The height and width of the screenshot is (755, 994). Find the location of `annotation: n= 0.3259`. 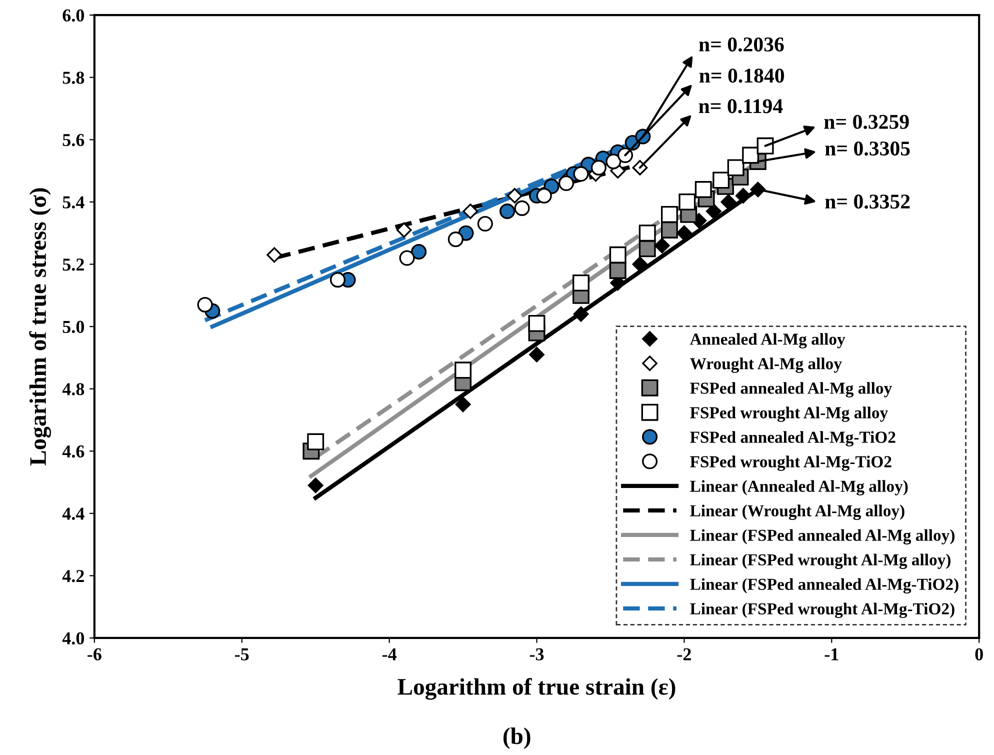

annotation: n= 0.3259 is located at coordinates (866, 121).